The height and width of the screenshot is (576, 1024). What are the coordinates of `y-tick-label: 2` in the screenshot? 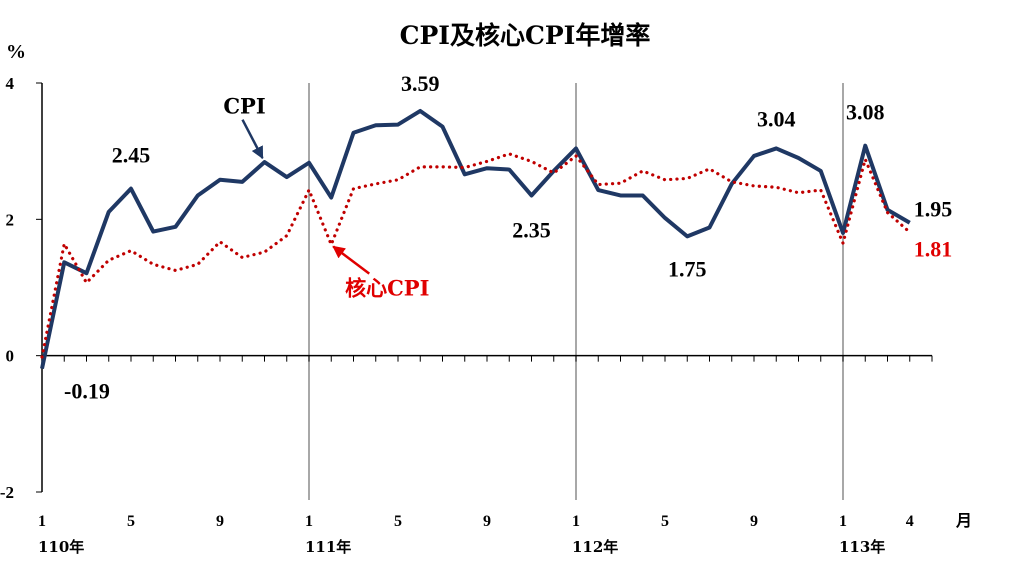 It's located at (10, 219).